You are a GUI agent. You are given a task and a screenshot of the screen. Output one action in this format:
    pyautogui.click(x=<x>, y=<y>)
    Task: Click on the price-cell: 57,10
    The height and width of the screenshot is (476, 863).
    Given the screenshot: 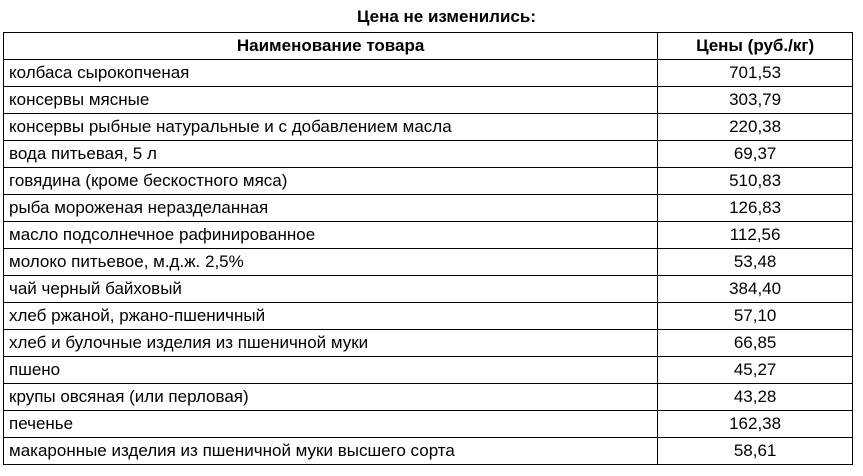 What is the action you would take?
    pyautogui.click(x=755, y=316)
    